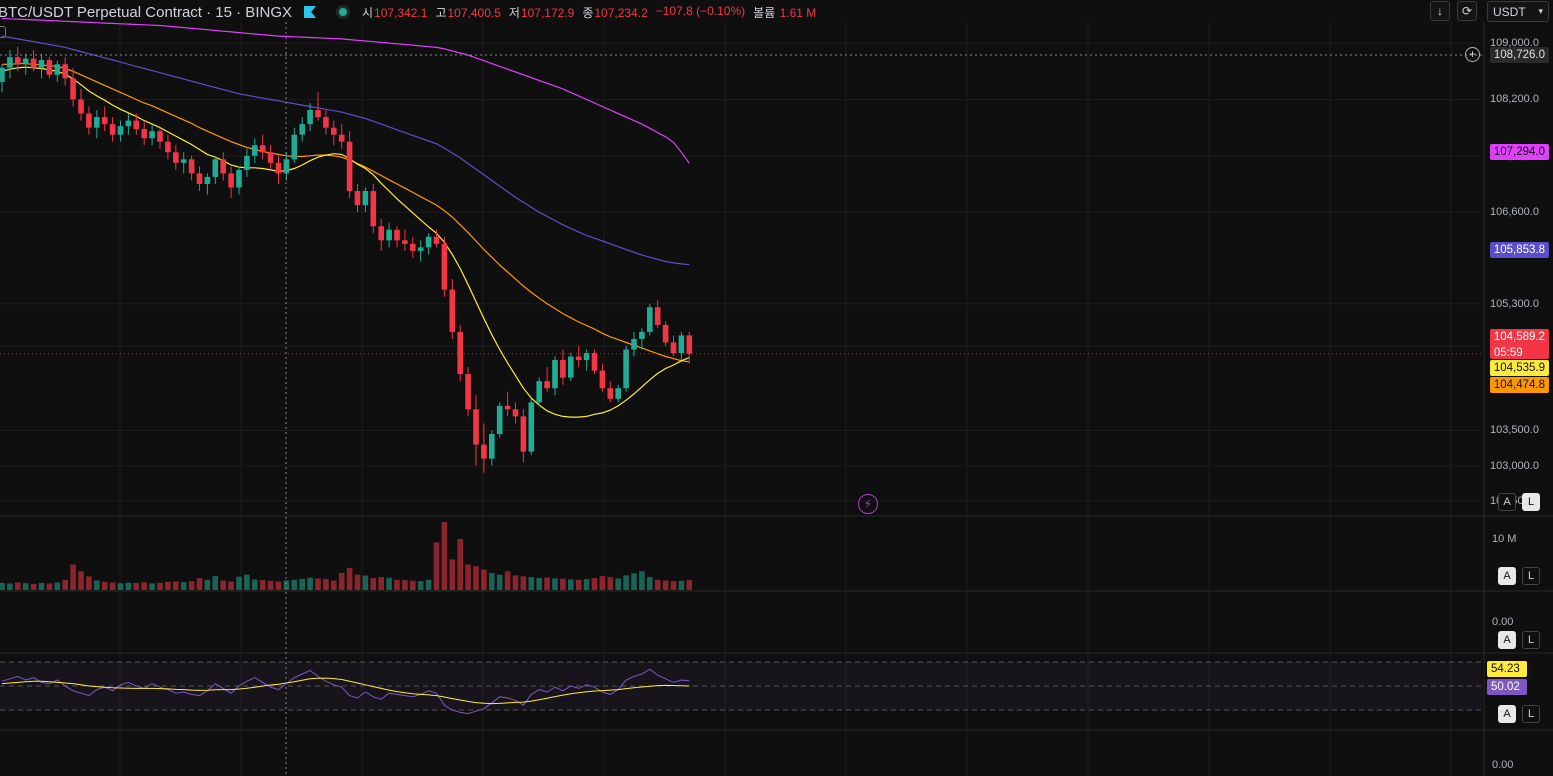 This screenshot has width=1553, height=776. I want to click on last-price-label: 104,589.2 05:59, so click(1519, 344).